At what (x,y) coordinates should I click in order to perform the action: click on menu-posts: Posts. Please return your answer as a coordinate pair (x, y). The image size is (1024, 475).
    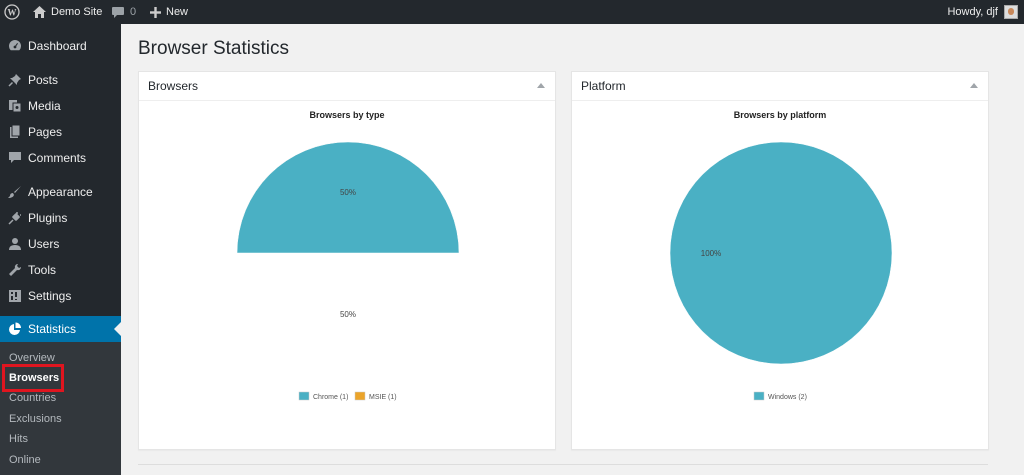
    Looking at the image, I should click on (60, 80).